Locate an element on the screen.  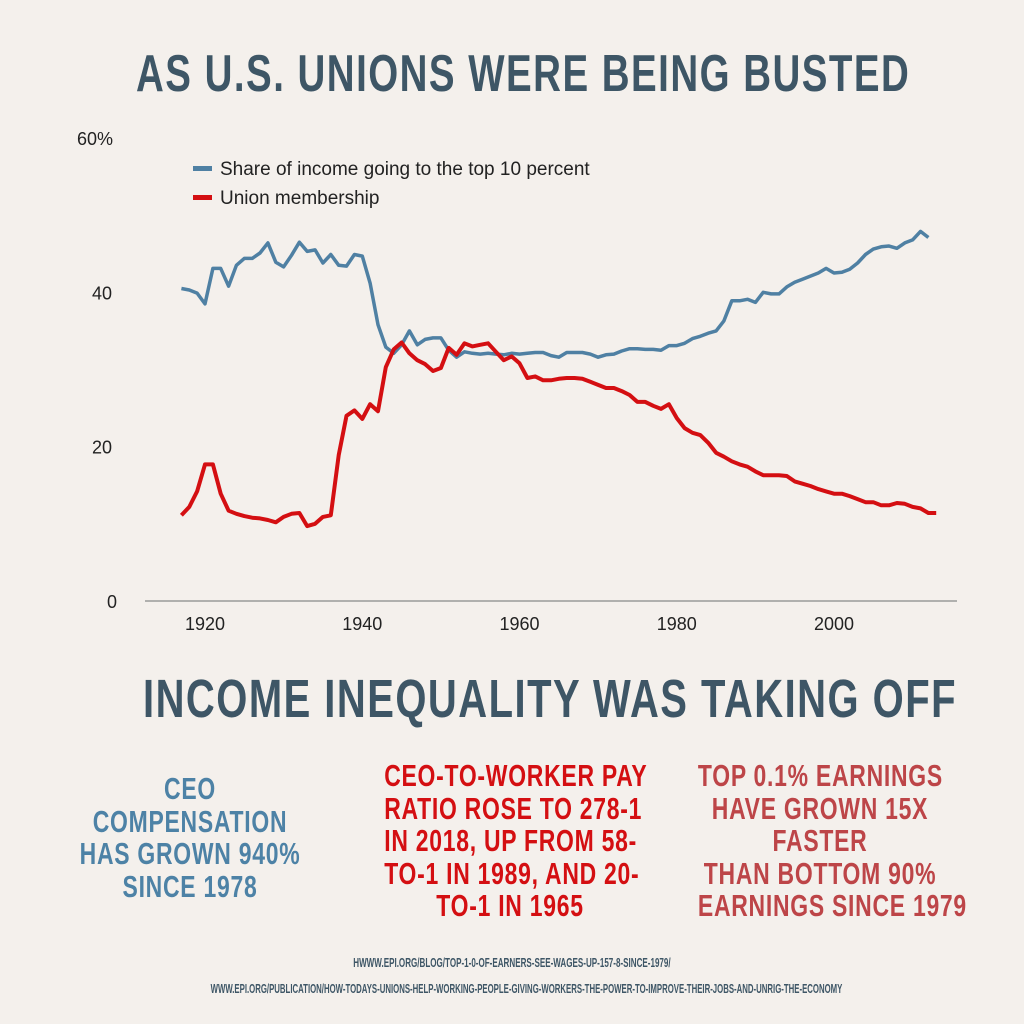
series-line-union-membership is located at coordinates (558, 434).